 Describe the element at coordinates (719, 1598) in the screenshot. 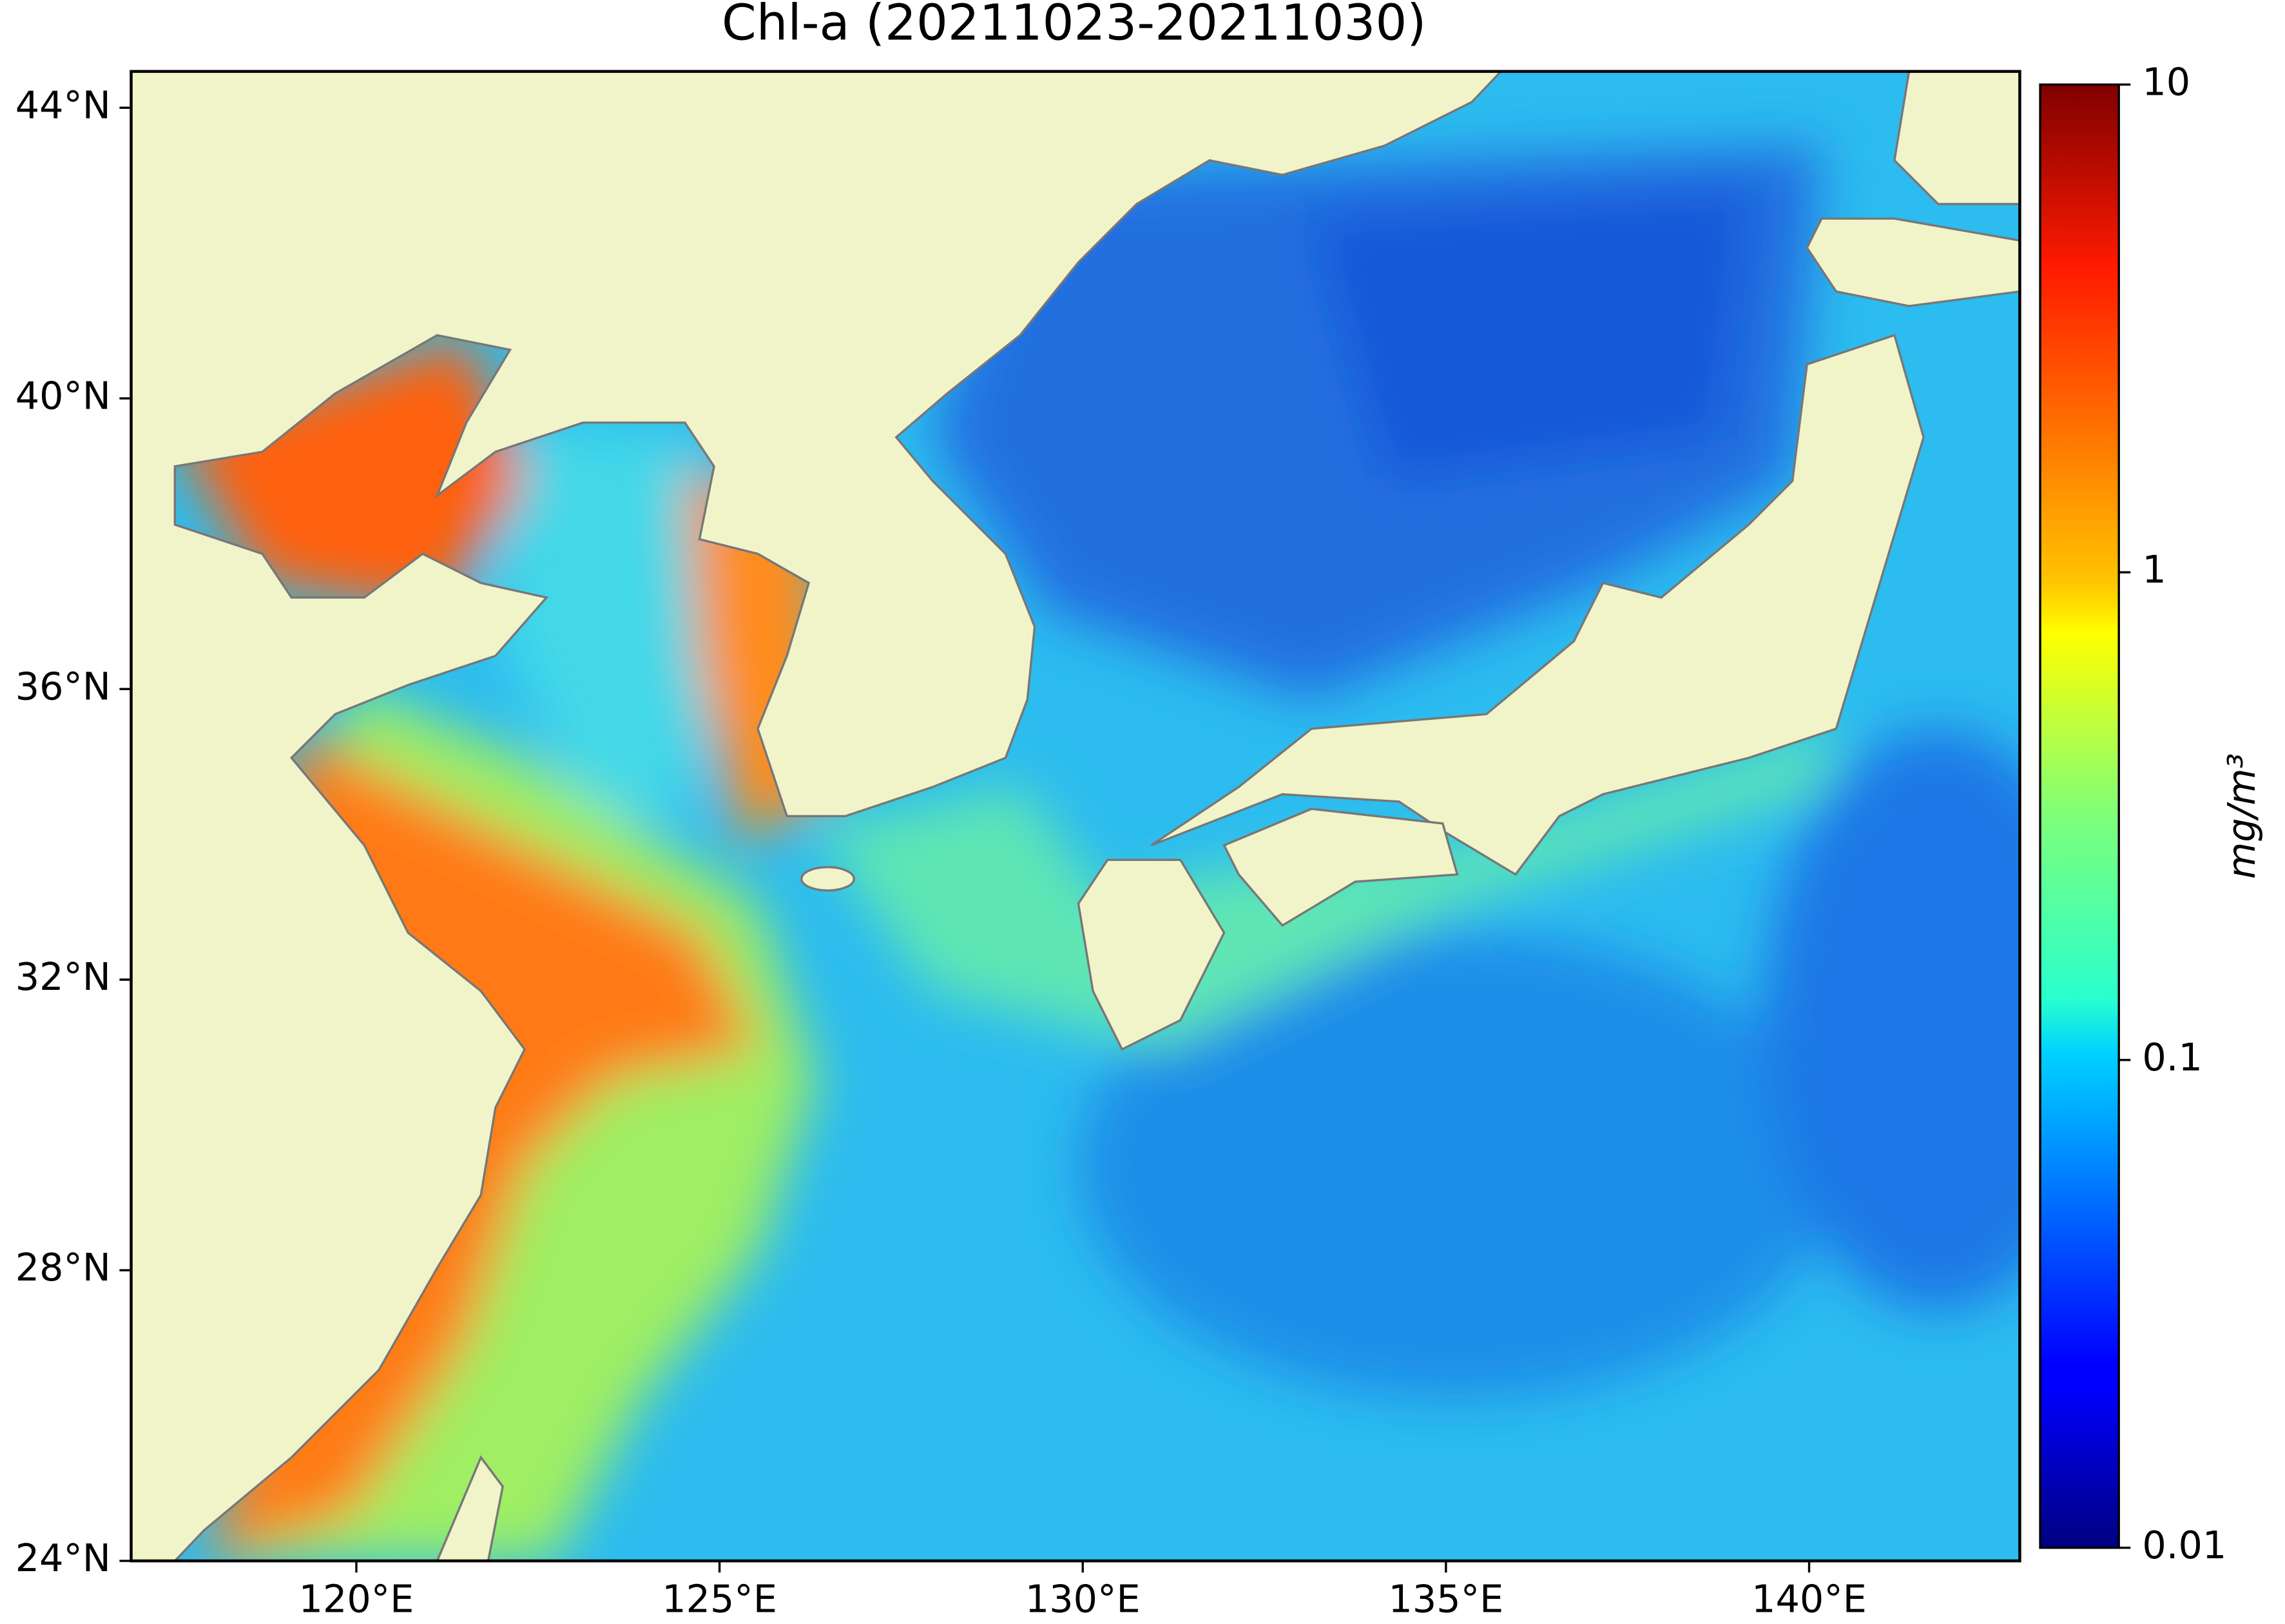

I see `x-tick-label: 125°E` at that location.